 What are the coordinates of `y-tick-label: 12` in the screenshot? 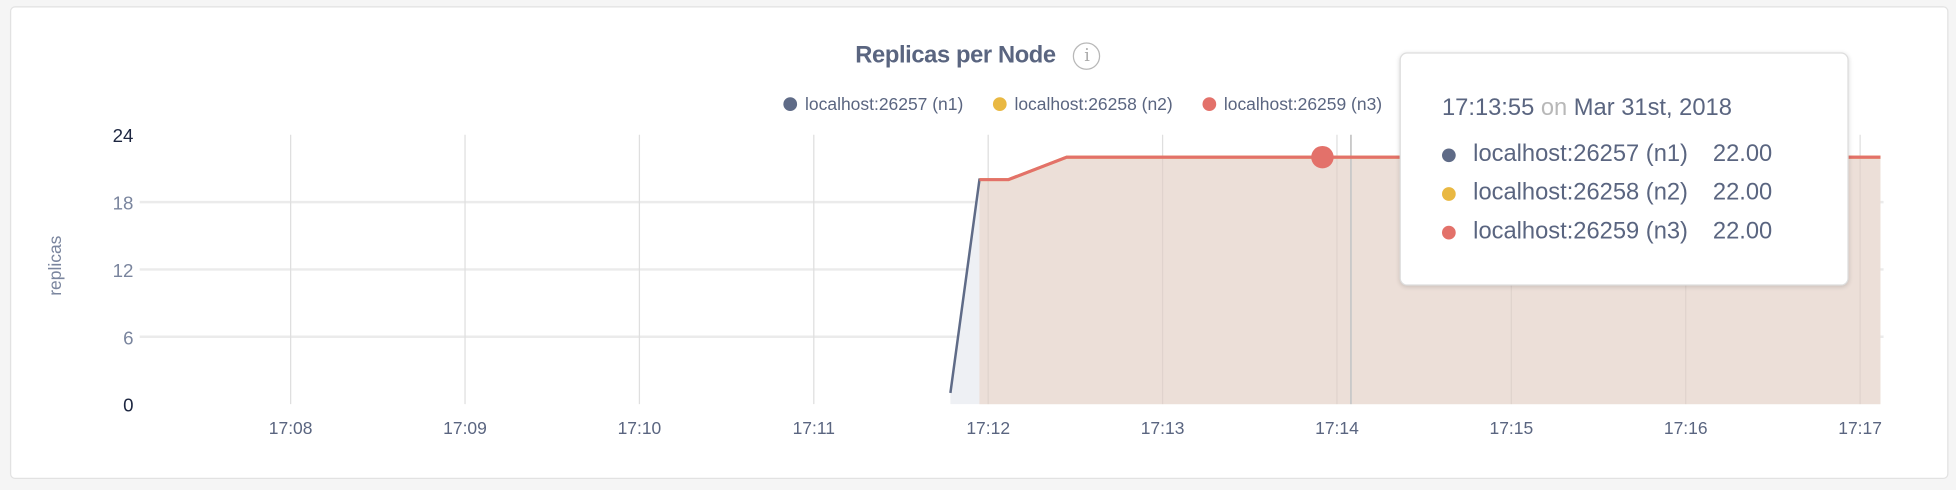 It's located at (123, 270).